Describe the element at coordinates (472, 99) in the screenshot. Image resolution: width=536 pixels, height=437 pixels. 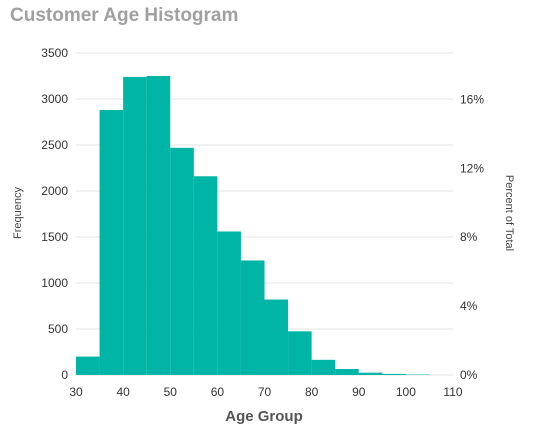
I see `y2-tick-label: 16%` at that location.